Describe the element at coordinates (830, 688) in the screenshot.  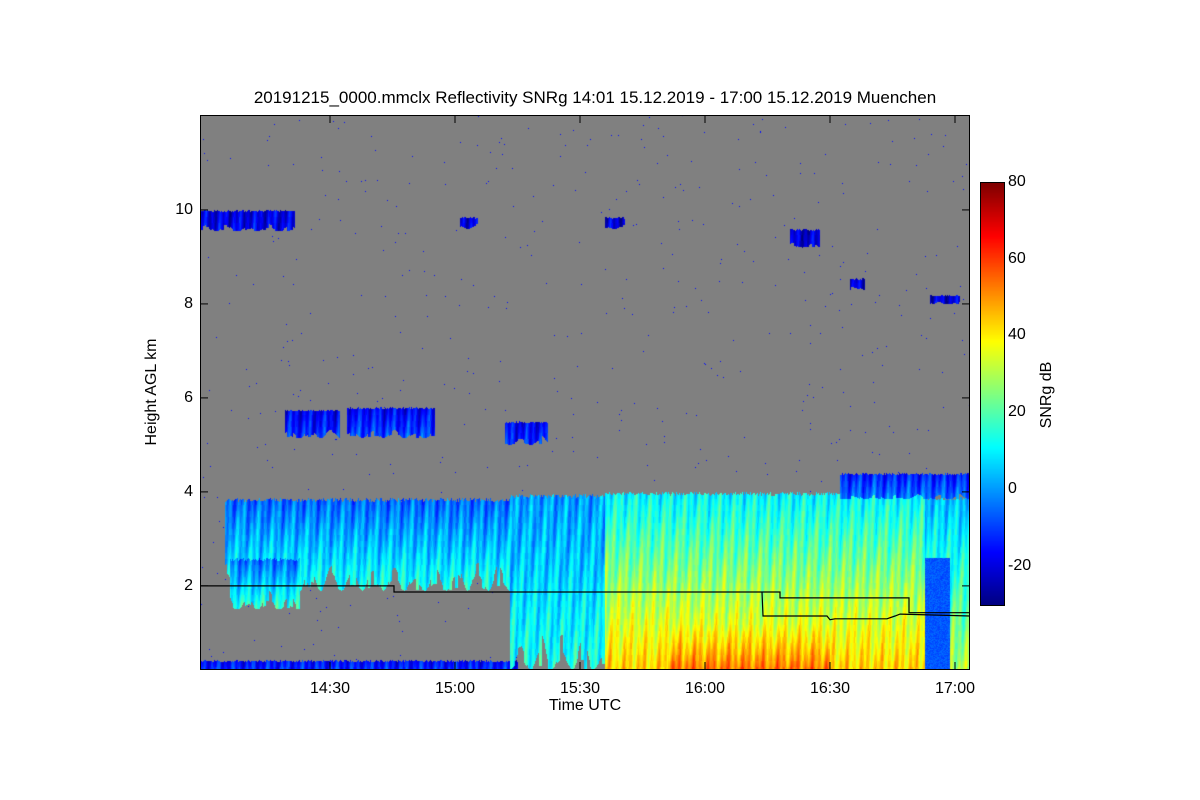
I see `x-tick-label: 16:30` at that location.